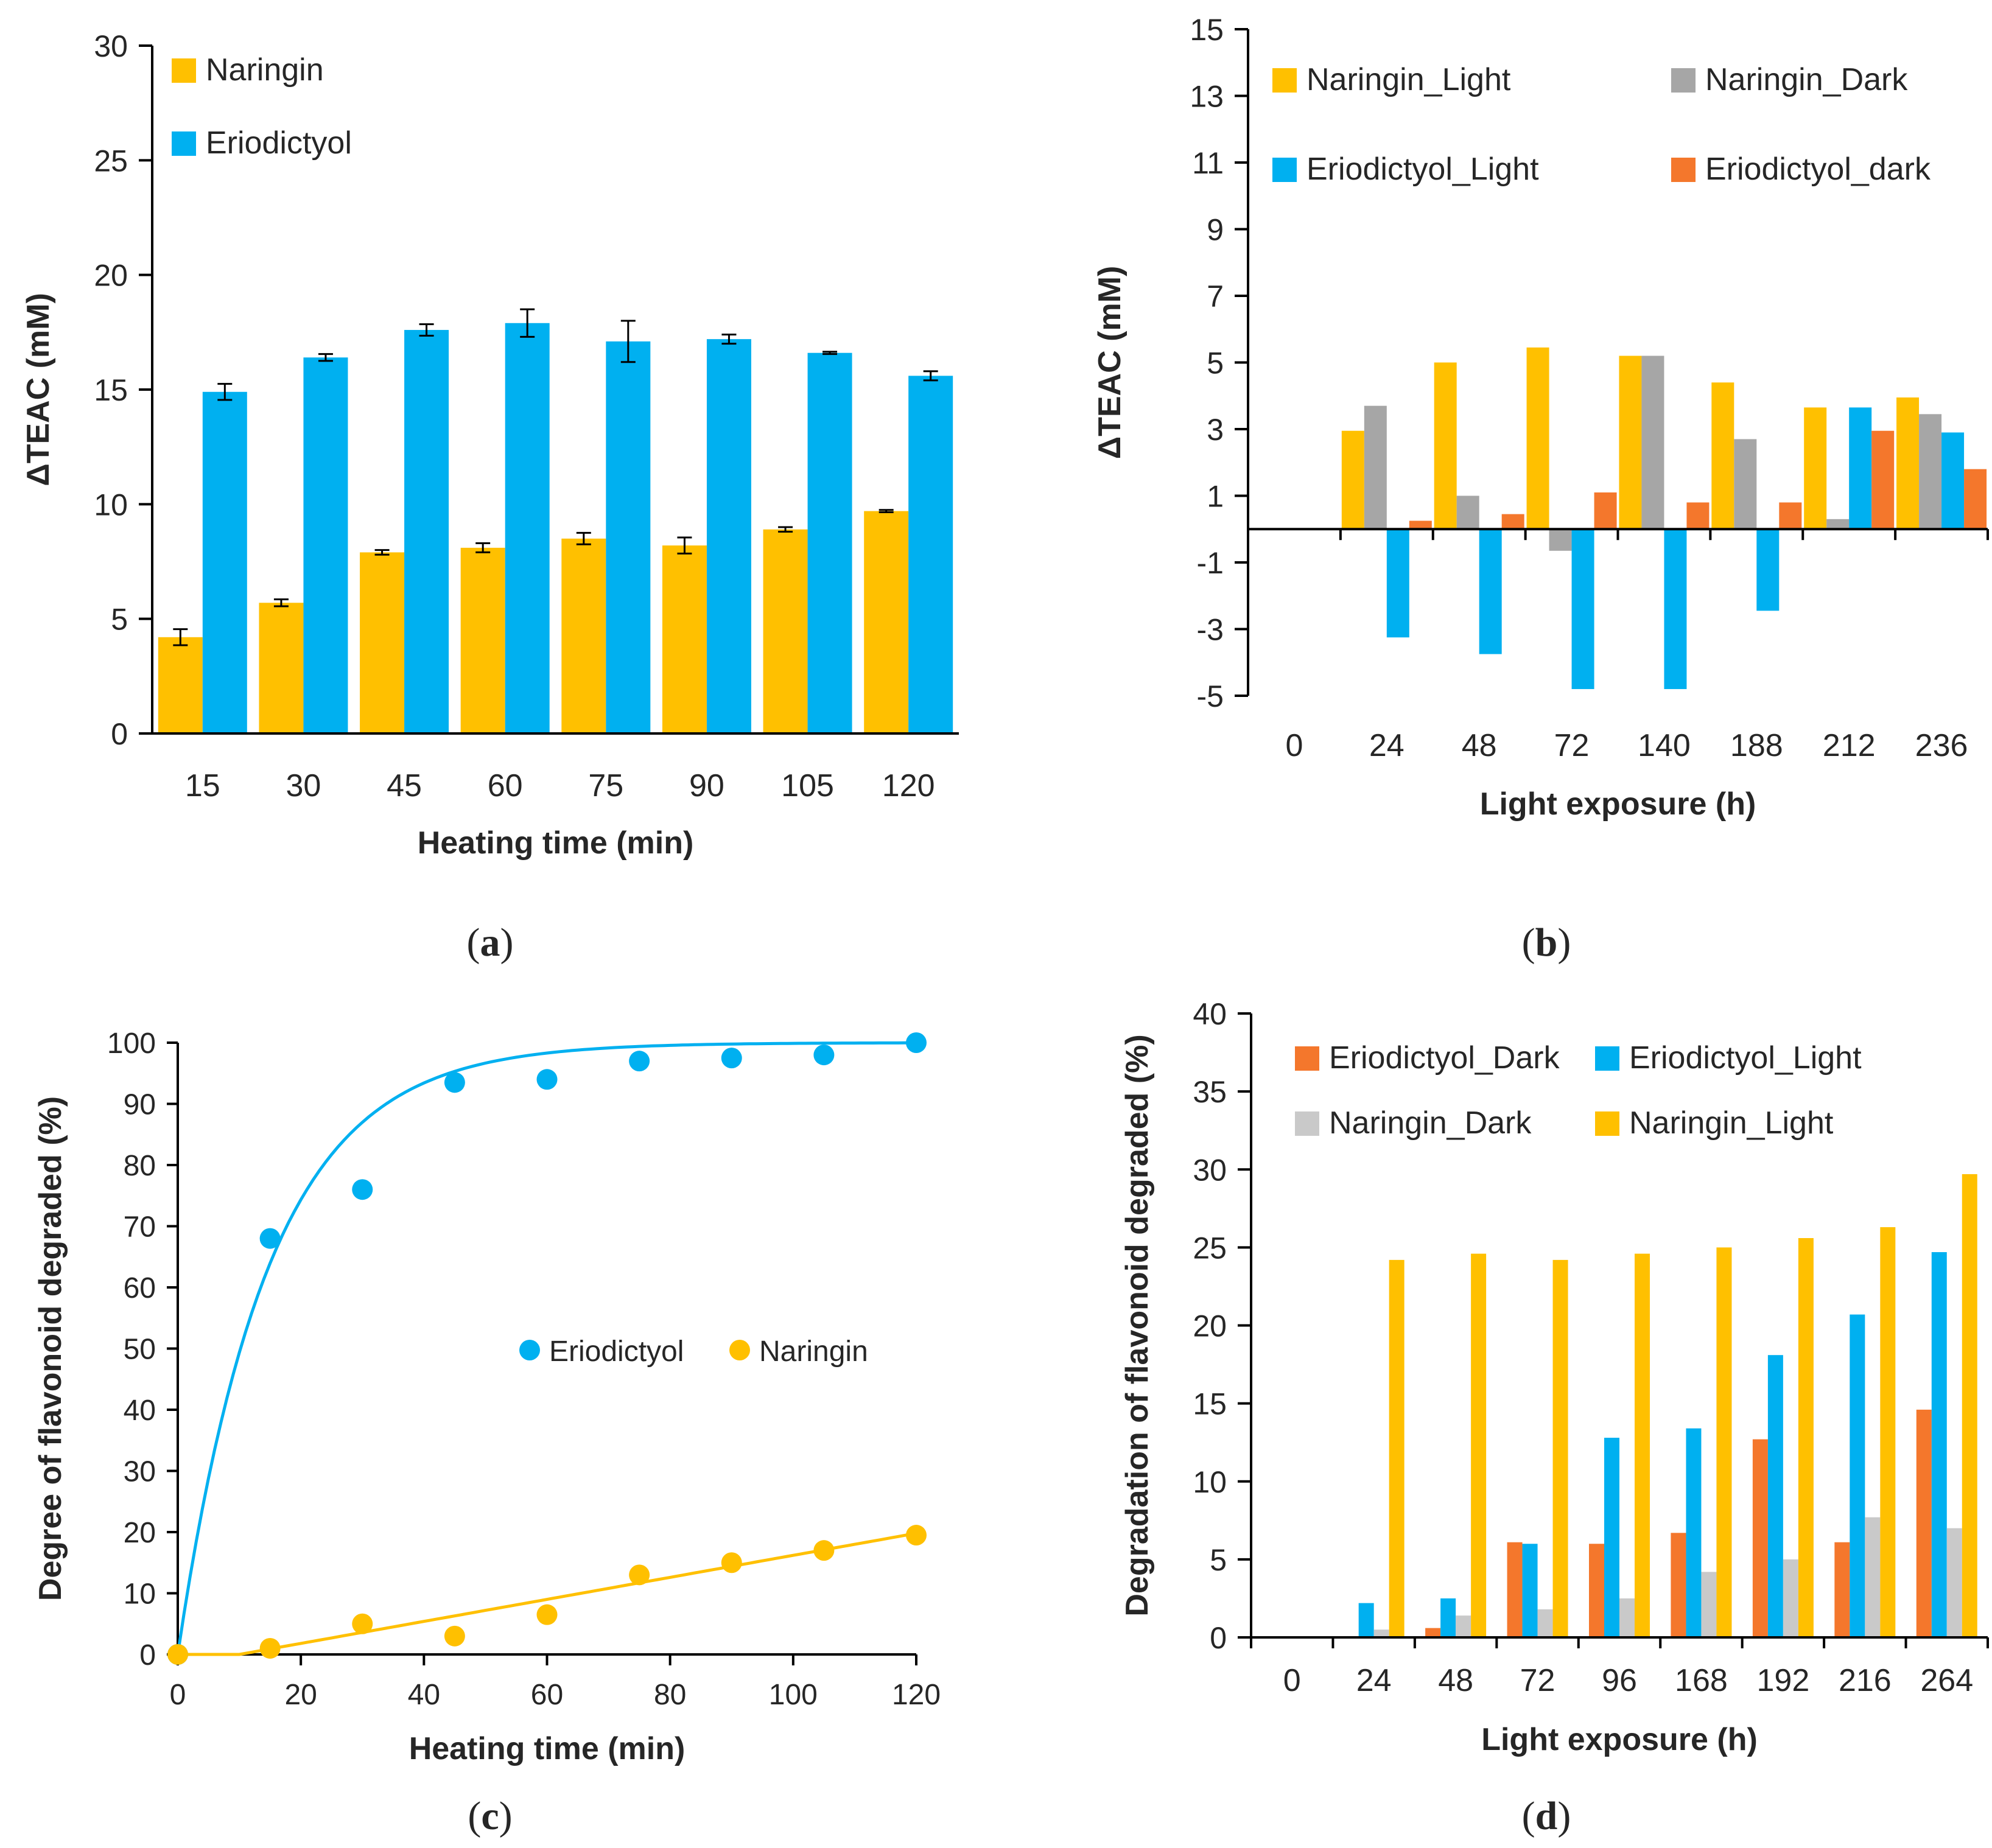  Describe the element at coordinates (706, 785) in the screenshot. I see `x-tick-label: 90` at that location.